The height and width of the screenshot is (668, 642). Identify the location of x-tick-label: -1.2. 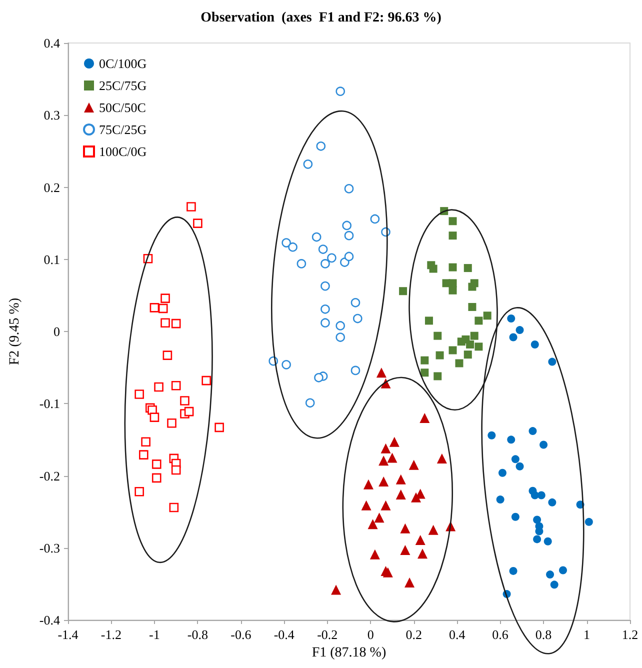
(111, 634).